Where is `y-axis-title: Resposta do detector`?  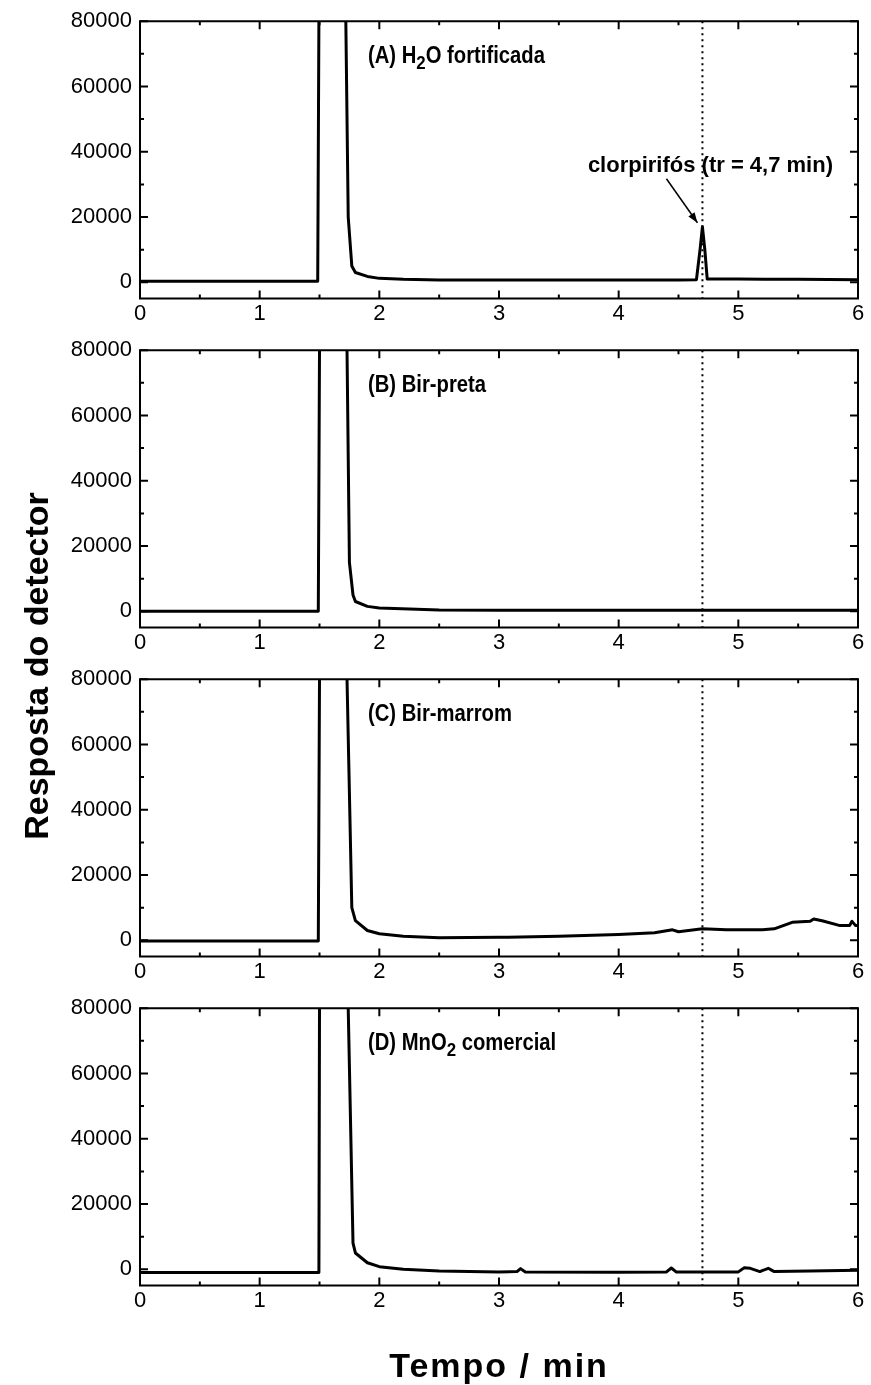
y-axis-title: Resposta do detector is located at coordinates (36, 666).